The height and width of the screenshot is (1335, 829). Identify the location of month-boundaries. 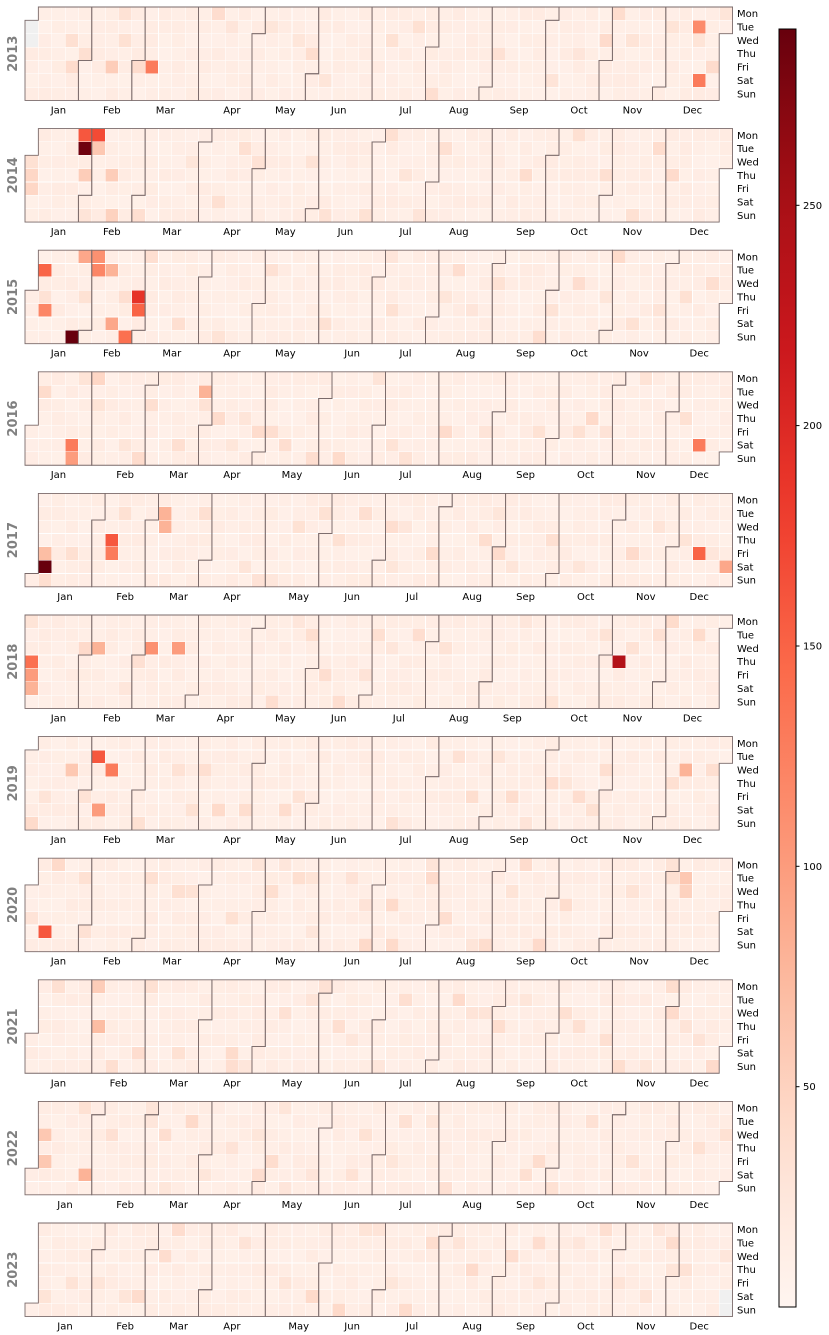
(378, 1148).